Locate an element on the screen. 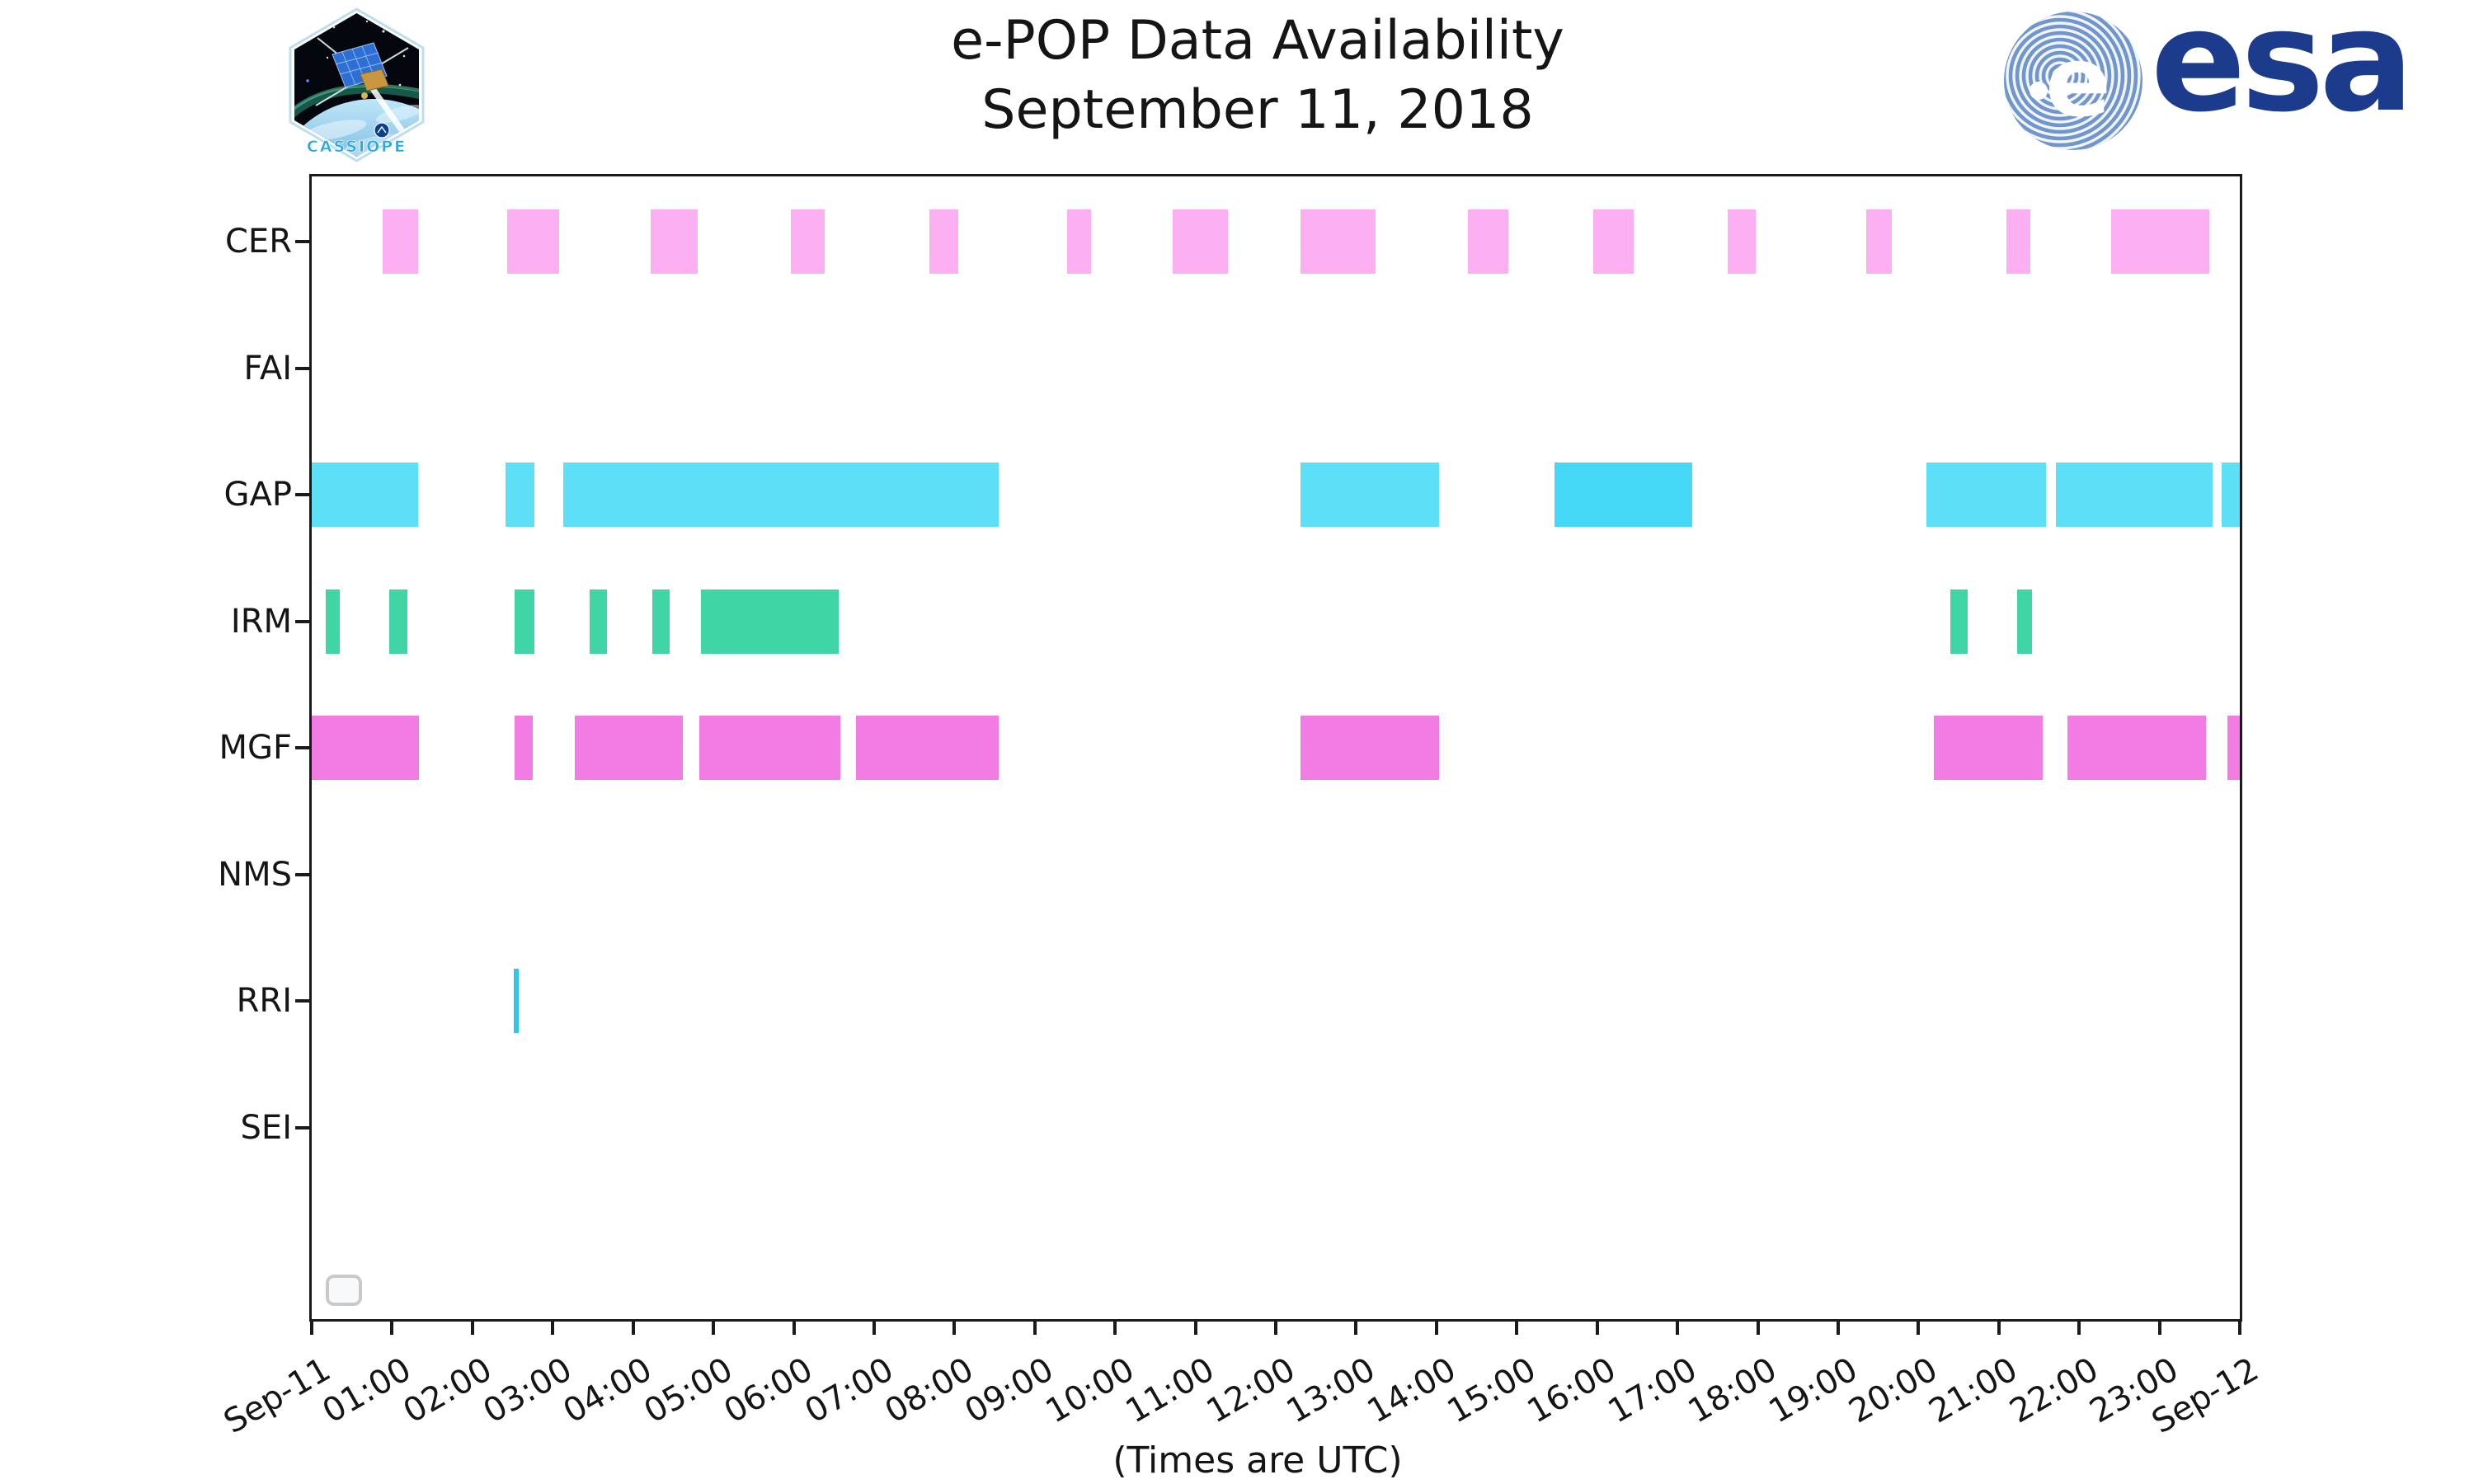 The image size is (2474, 1484). x-tick-label: 18:00 is located at coordinates (1732, 1390).